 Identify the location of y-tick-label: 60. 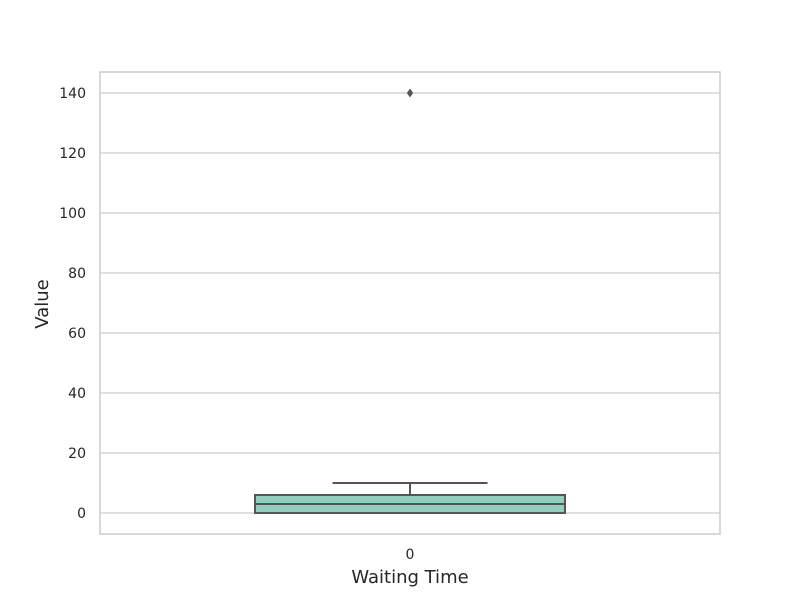
(77, 334).